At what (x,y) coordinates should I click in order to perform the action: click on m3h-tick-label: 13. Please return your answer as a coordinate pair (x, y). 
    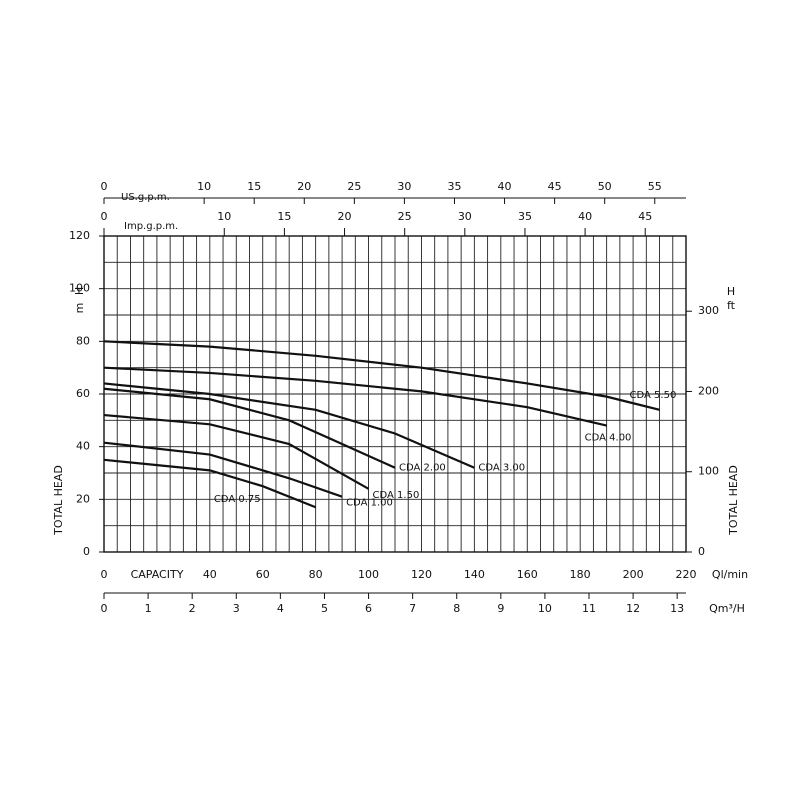
    Looking at the image, I should click on (677, 608).